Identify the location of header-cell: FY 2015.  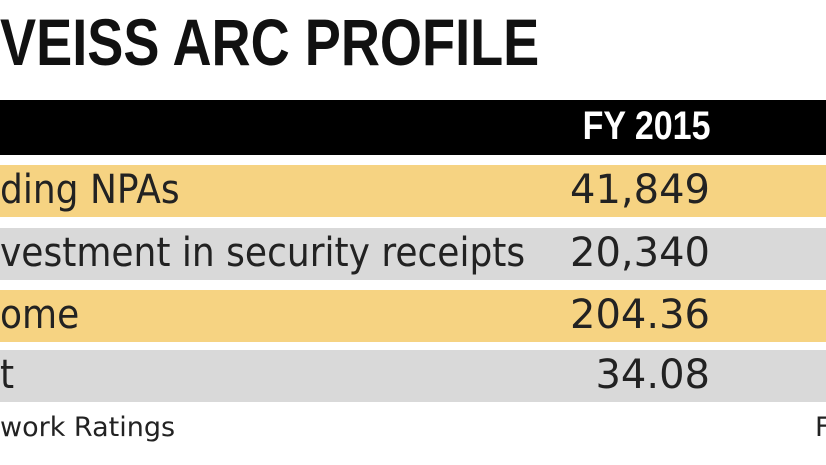
(646, 126).